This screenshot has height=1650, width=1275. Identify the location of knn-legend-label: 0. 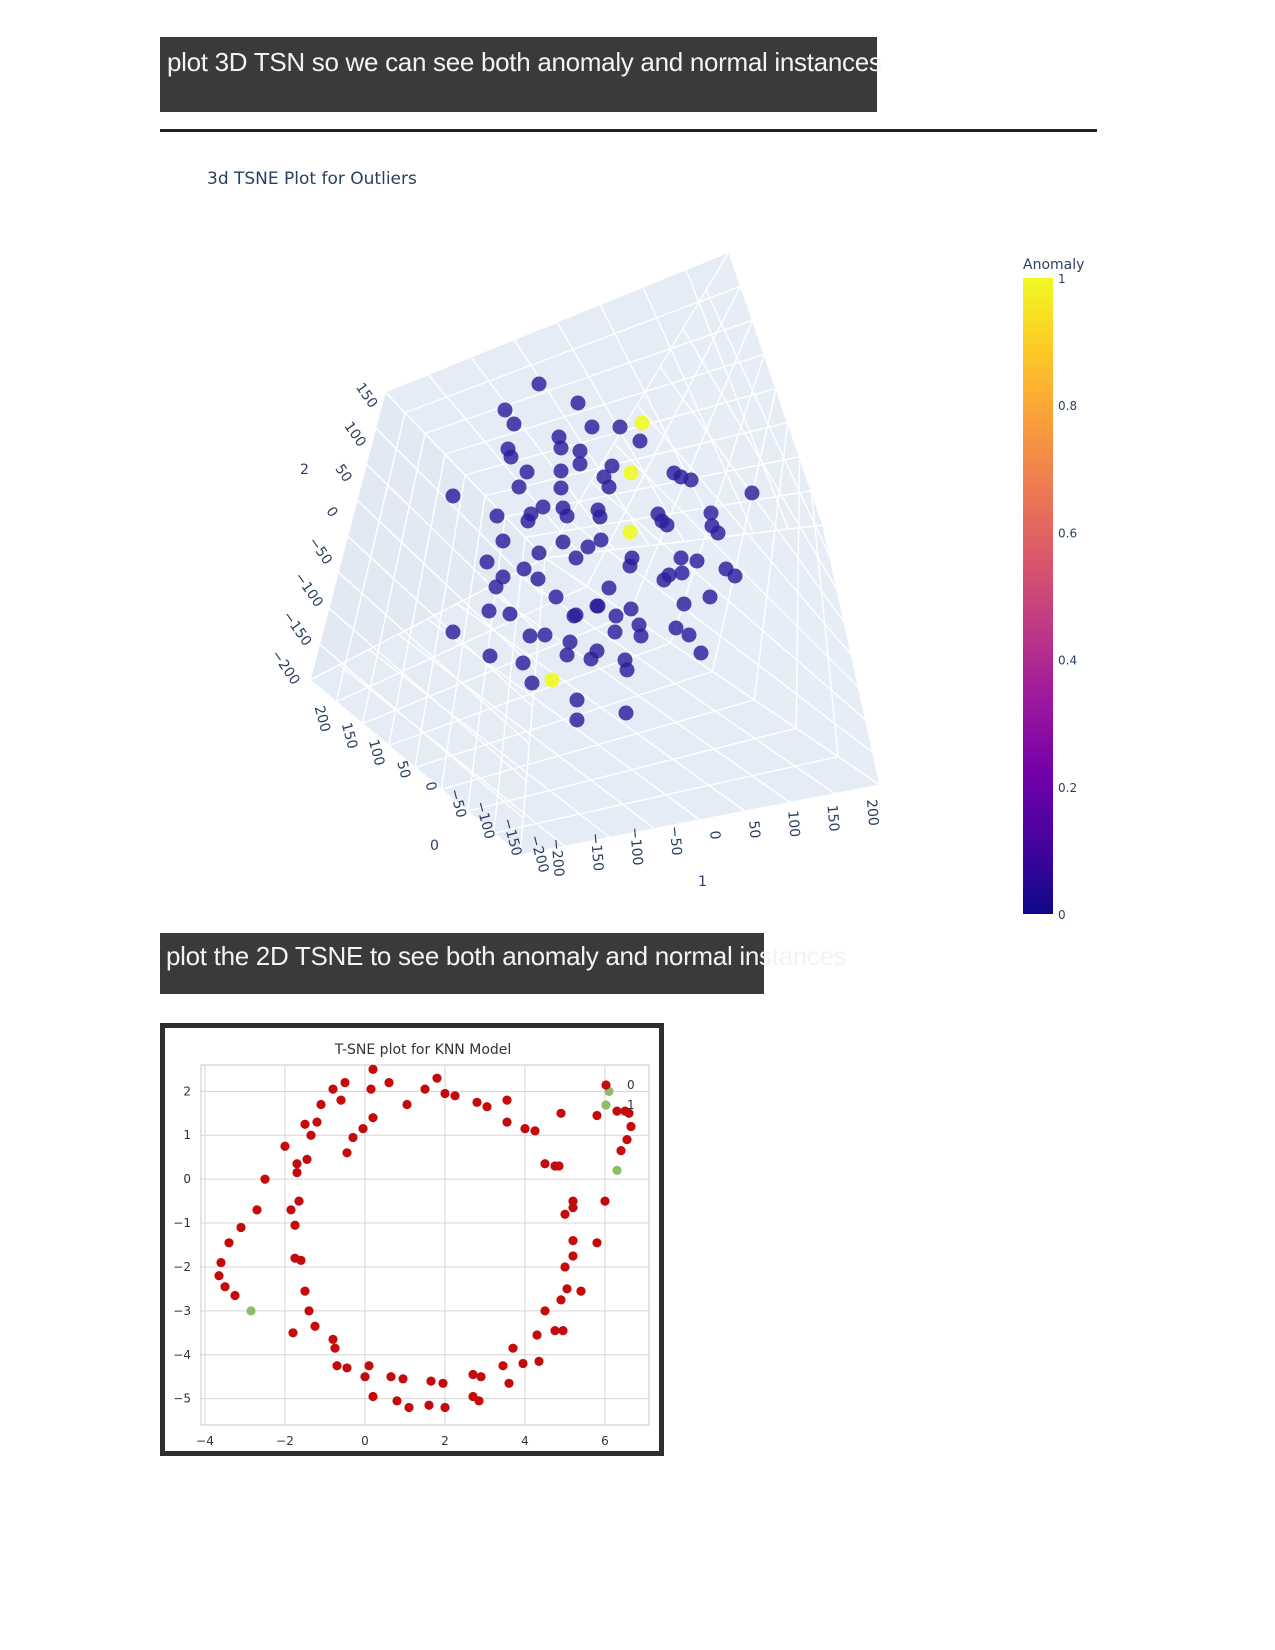
(631, 1085).